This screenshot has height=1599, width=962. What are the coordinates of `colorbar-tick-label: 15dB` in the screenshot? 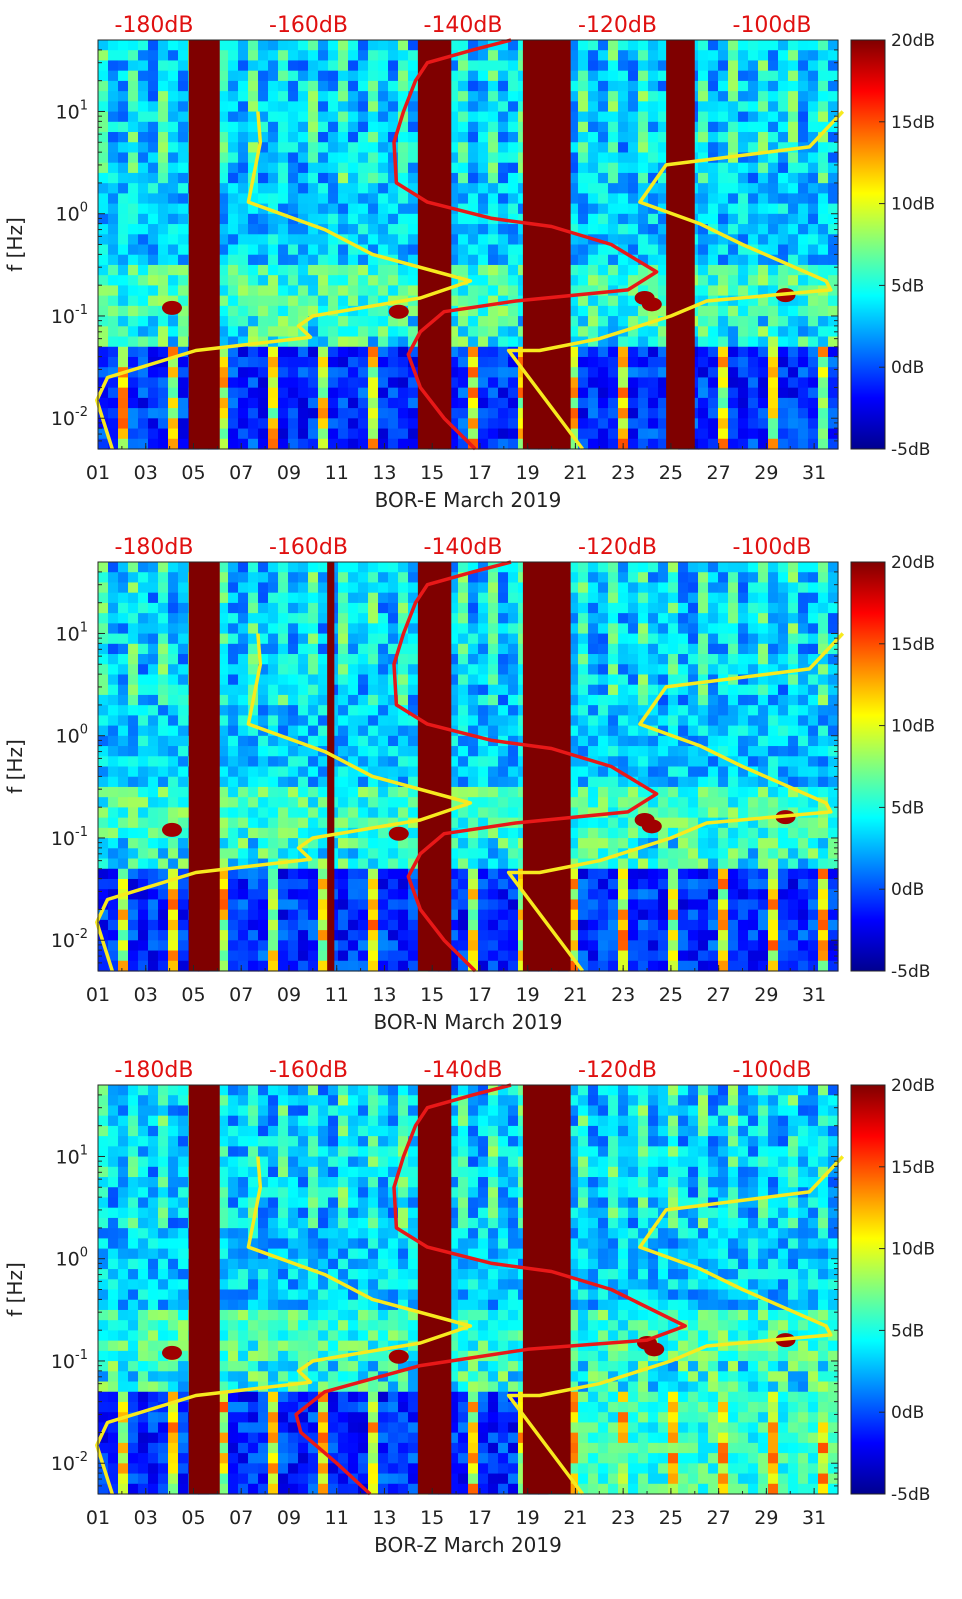 It's located at (913, 123).